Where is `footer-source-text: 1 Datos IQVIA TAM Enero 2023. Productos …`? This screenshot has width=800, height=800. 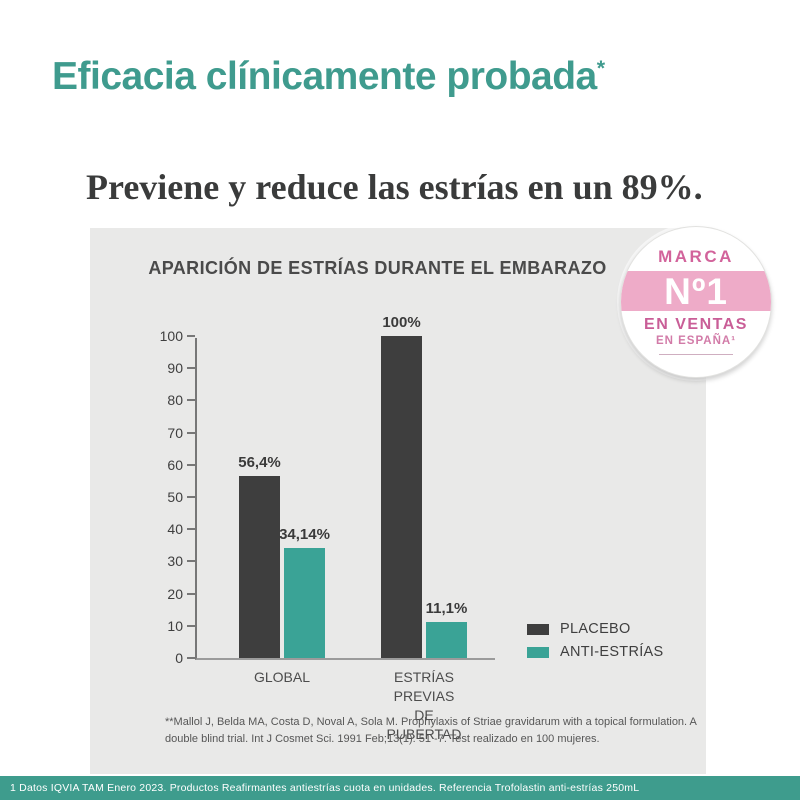 footer-source-text: 1 Datos IQVIA TAM Enero 2023. Productos … is located at coordinates (325, 788).